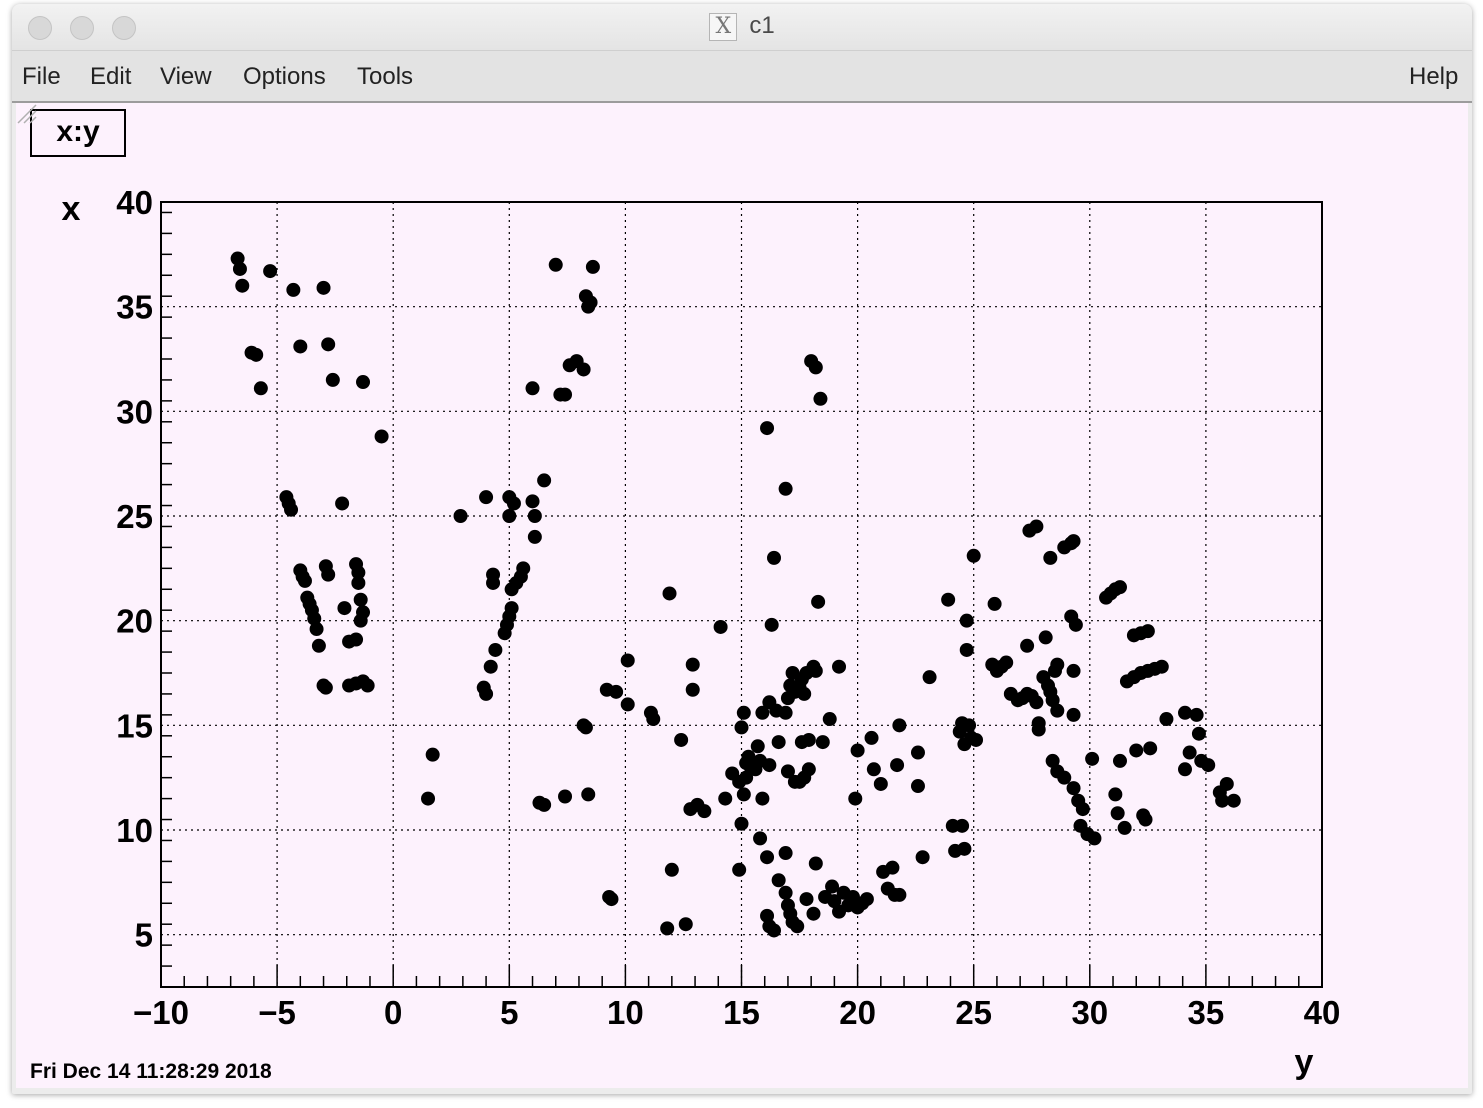 This screenshot has width=1483, height=1108. Describe the element at coordinates (186, 76) in the screenshot. I see `menu-view: View` at that location.